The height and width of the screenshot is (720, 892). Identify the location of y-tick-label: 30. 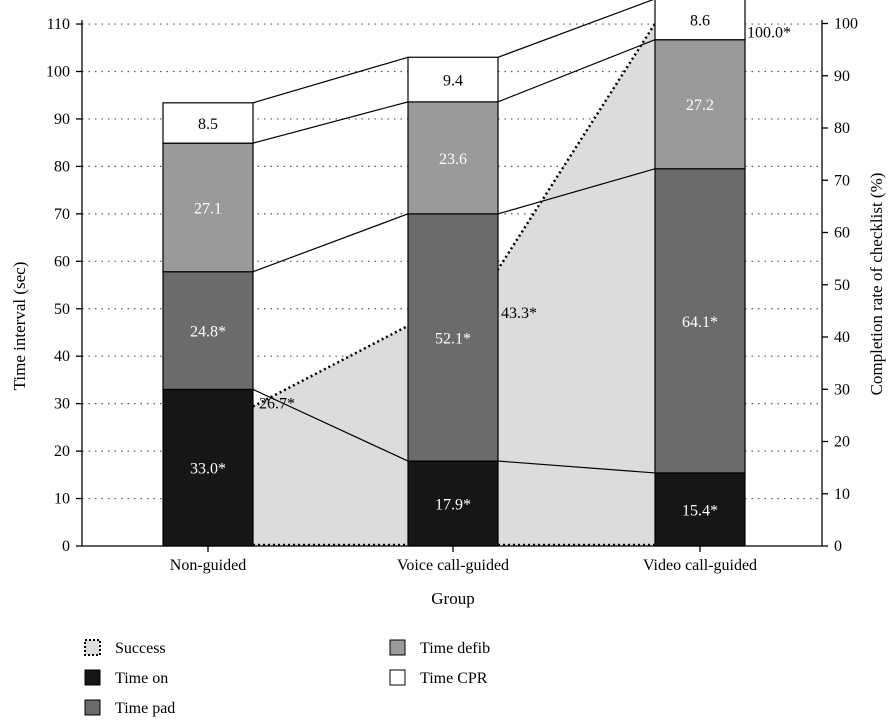
(62, 404).